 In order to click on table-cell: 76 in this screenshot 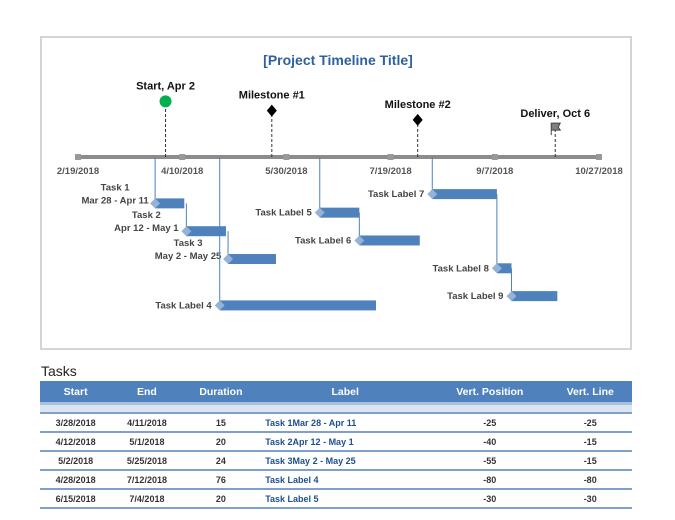, I will do `click(221, 480)`.